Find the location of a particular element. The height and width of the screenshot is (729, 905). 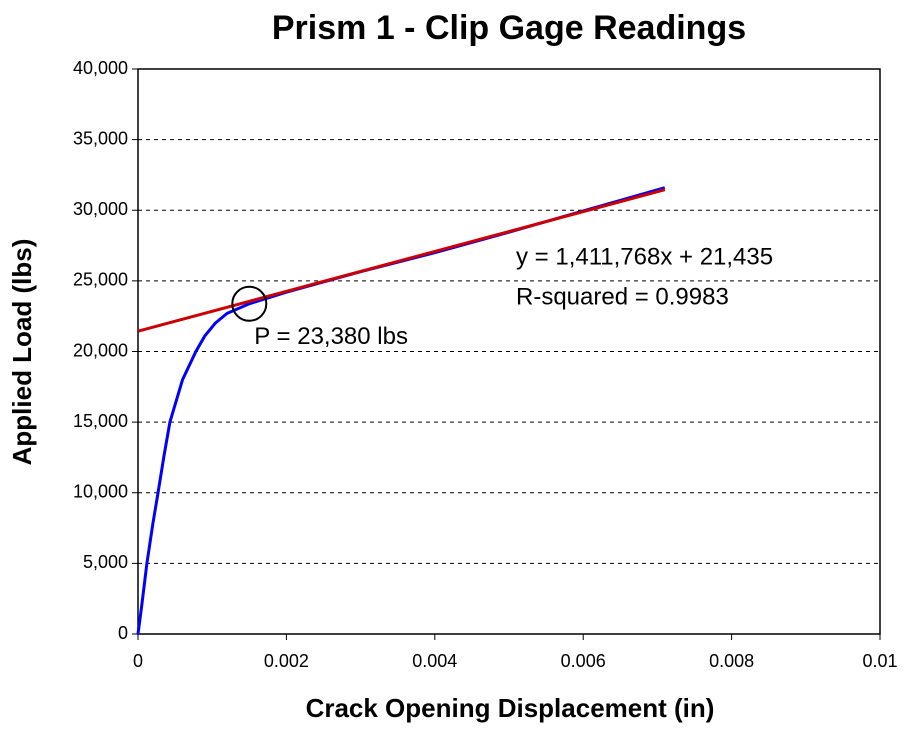

x-tick-label: 0 is located at coordinates (138, 661).